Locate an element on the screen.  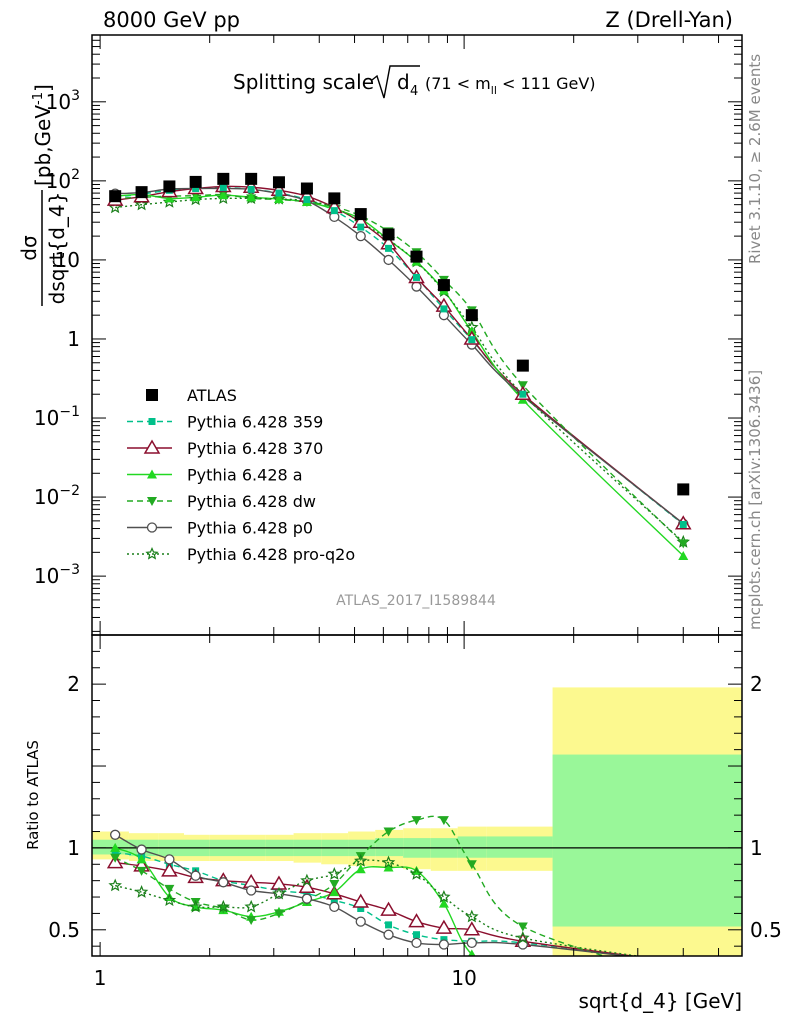
y-tick-label: 10³ is located at coordinates (63, 101).